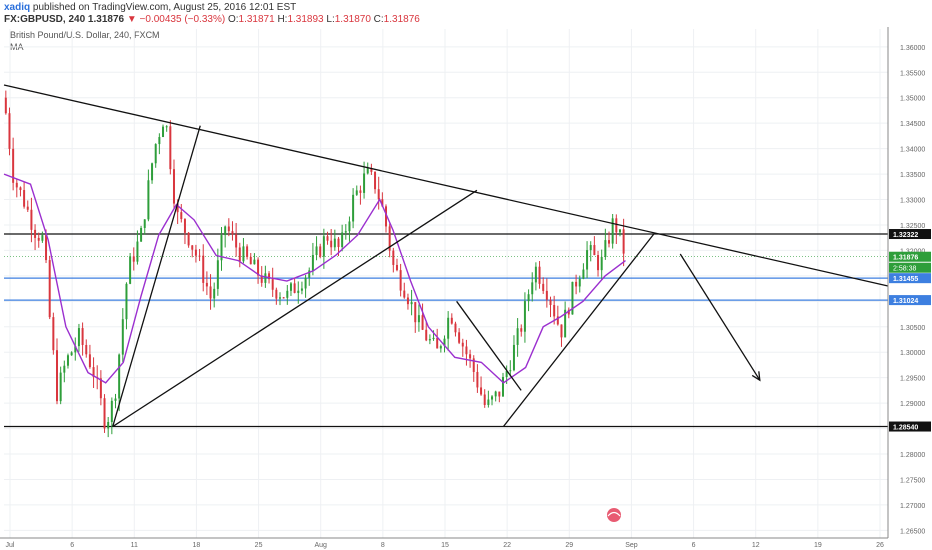 The width and height of the screenshot is (932, 550). What do you see at coordinates (72, 545) in the screenshot?
I see `x-tick-label: 6` at bounding box center [72, 545].